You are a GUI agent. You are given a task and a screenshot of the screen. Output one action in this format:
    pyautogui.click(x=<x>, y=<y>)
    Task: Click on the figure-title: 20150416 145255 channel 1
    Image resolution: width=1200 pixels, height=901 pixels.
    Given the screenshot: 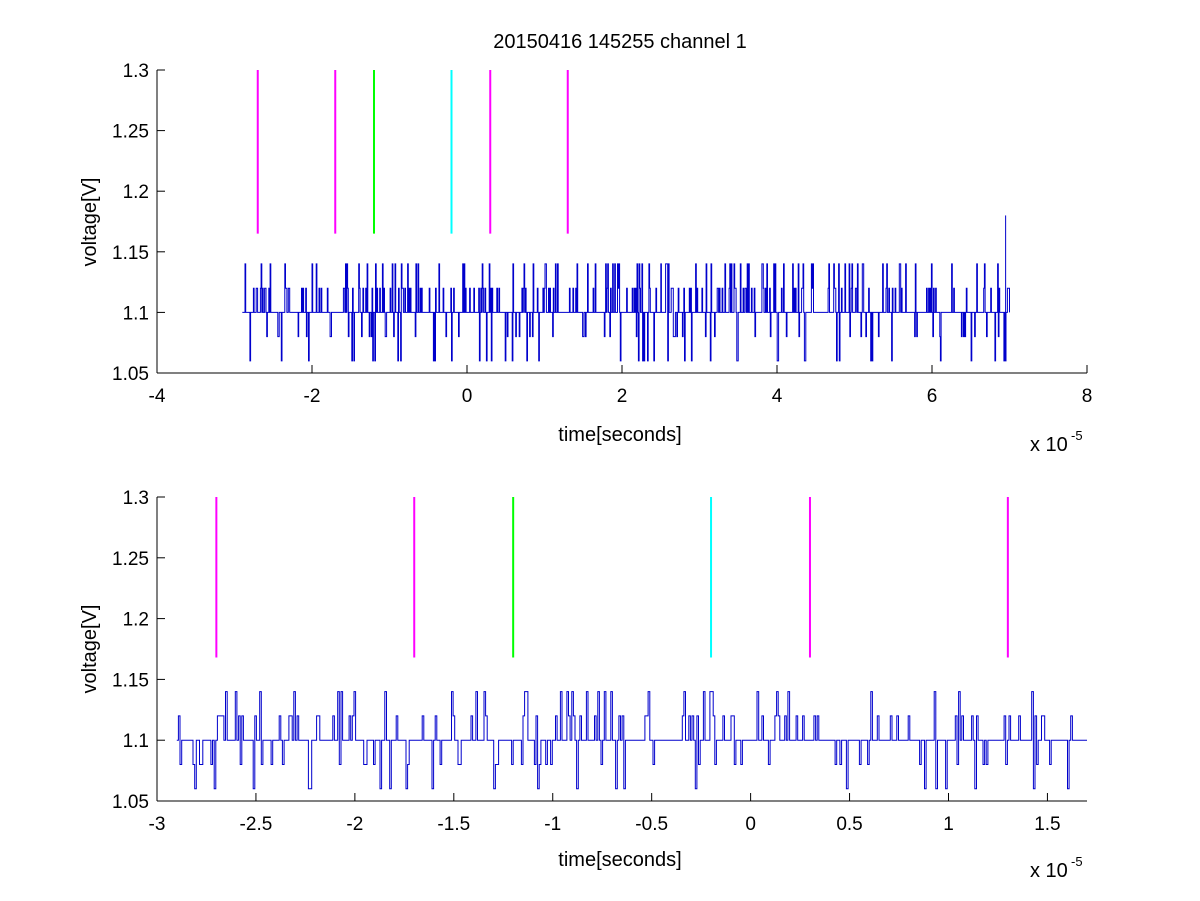 What is the action you would take?
    pyautogui.click(x=620, y=42)
    